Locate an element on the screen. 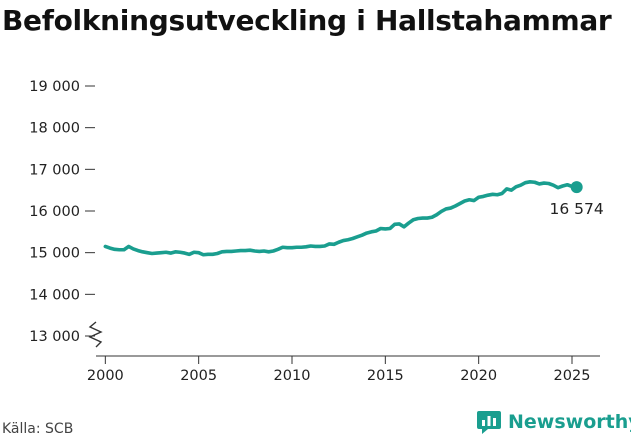  y-tick-label: 17 000 is located at coordinates (54, 170).